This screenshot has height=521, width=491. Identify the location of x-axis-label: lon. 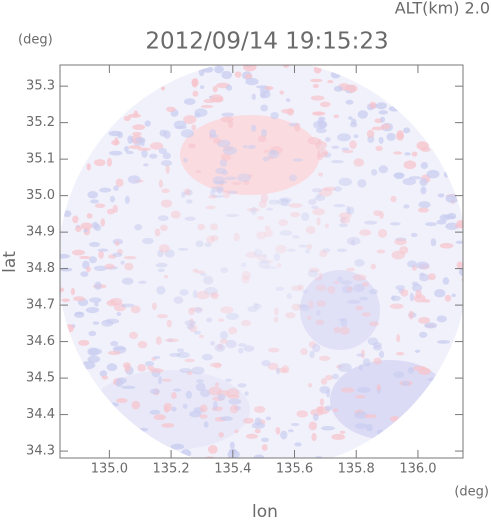
(265, 511).